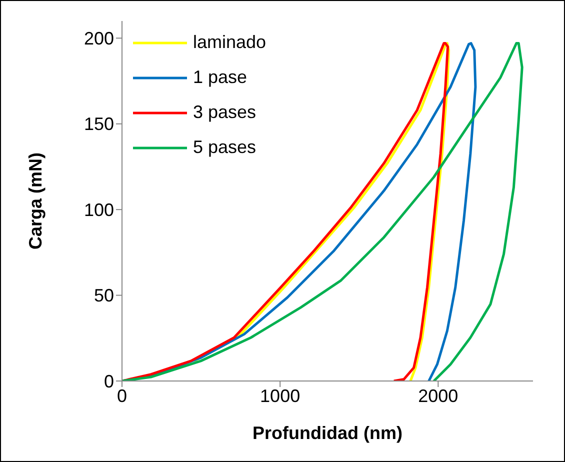 The image size is (565, 462). What do you see at coordinates (109, 381) in the screenshot?
I see `y-tick-label: 0` at bounding box center [109, 381].